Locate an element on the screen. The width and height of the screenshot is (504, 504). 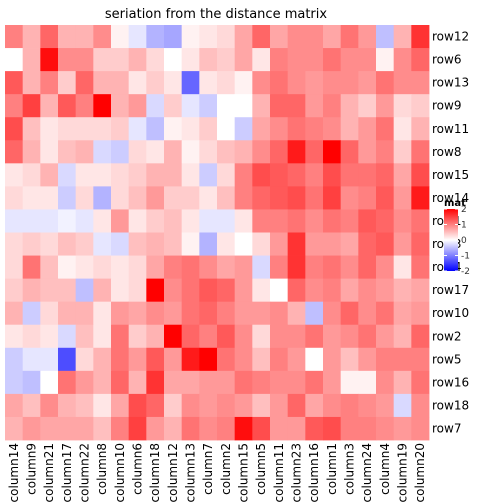
column-label: column4 is located at coordinates (385, 469).